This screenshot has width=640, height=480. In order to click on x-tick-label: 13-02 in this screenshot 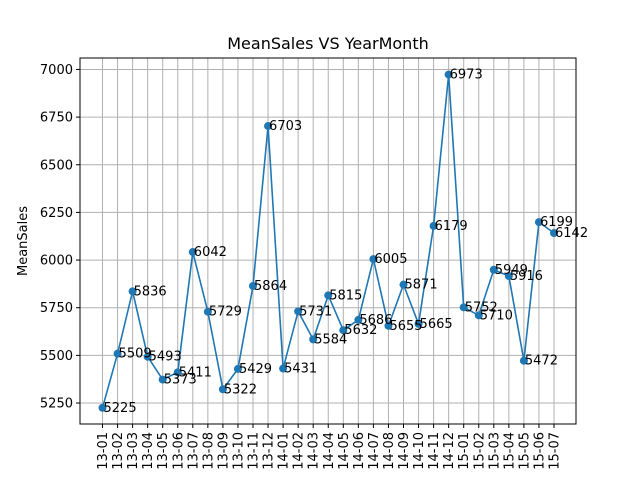, I will do `click(118, 451)`.